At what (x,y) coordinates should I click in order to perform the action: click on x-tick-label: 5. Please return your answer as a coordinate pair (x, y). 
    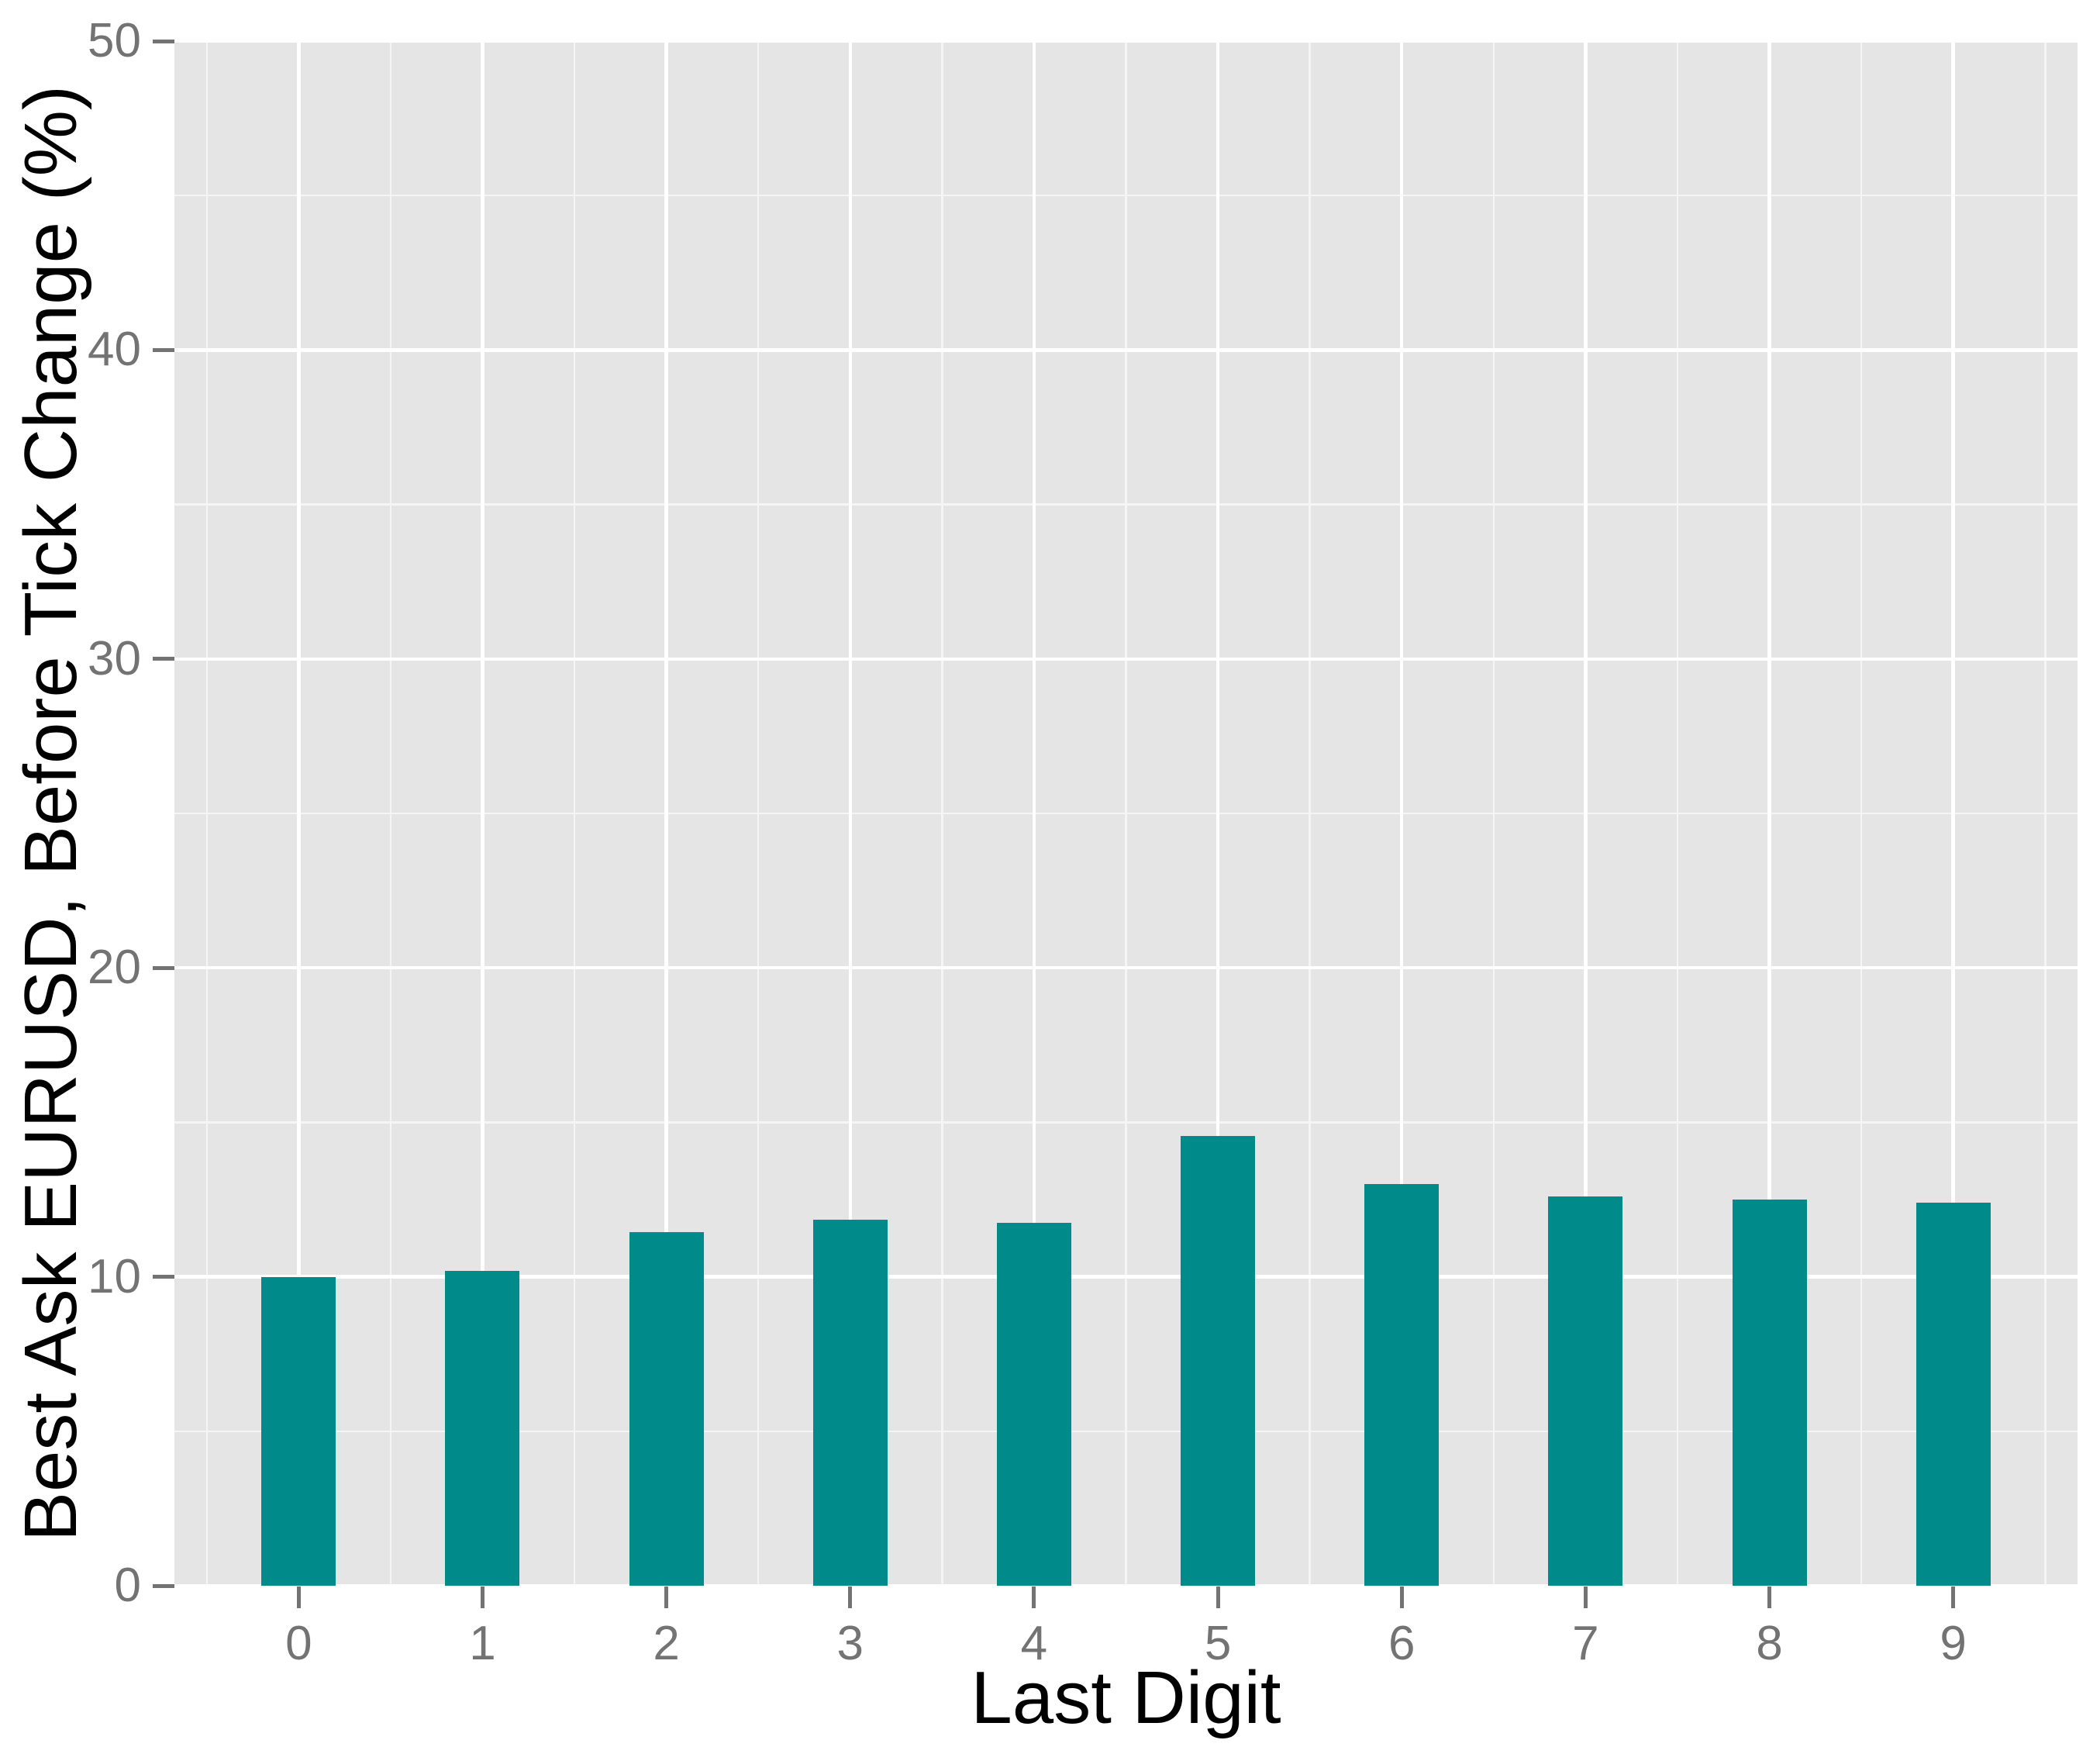
    Looking at the image, I should click on (1218, 1643).